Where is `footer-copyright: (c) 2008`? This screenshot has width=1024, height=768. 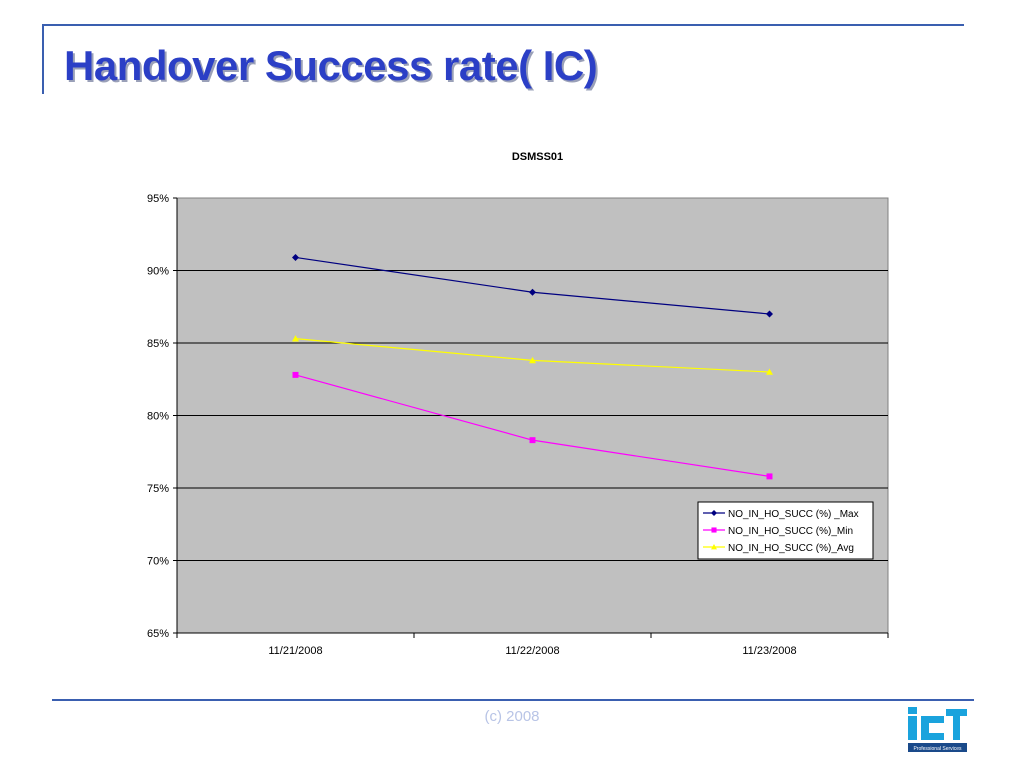
footer-copyright: (c) 2008 is located at coordinates (512, 716).